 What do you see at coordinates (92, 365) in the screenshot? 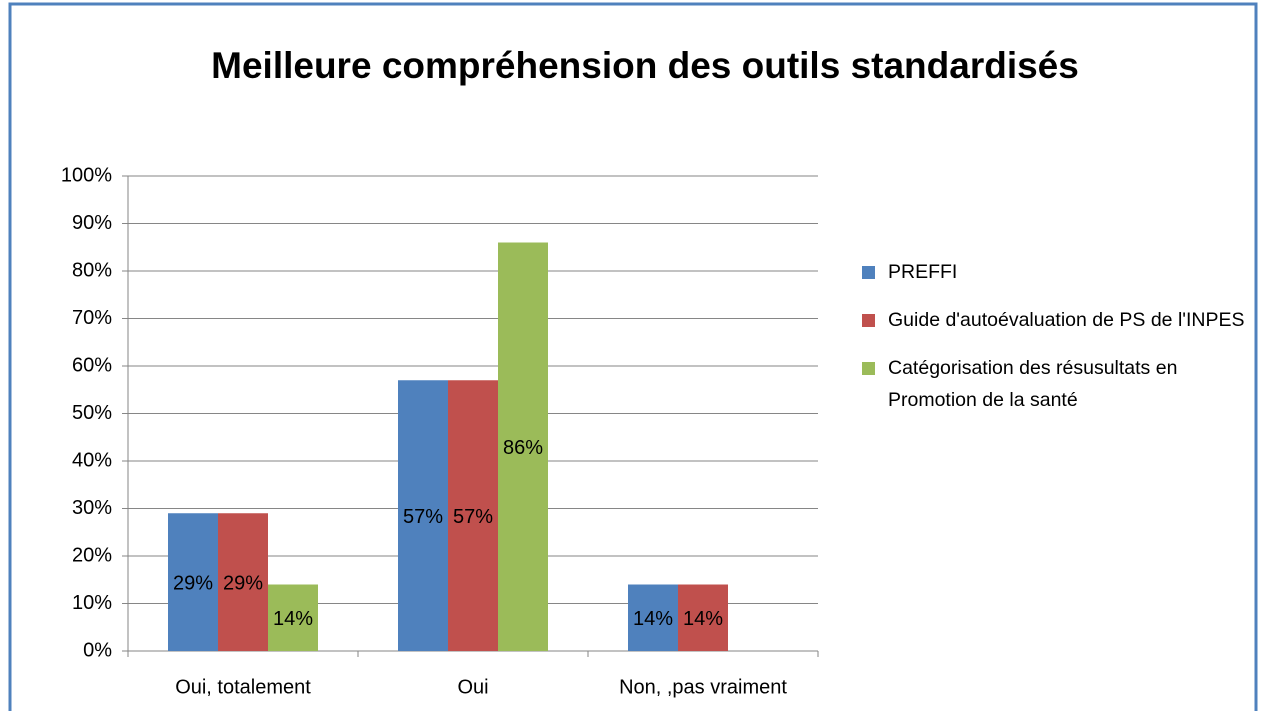
I see `y-tick-label: 60%` at bounding box center [92, 365].